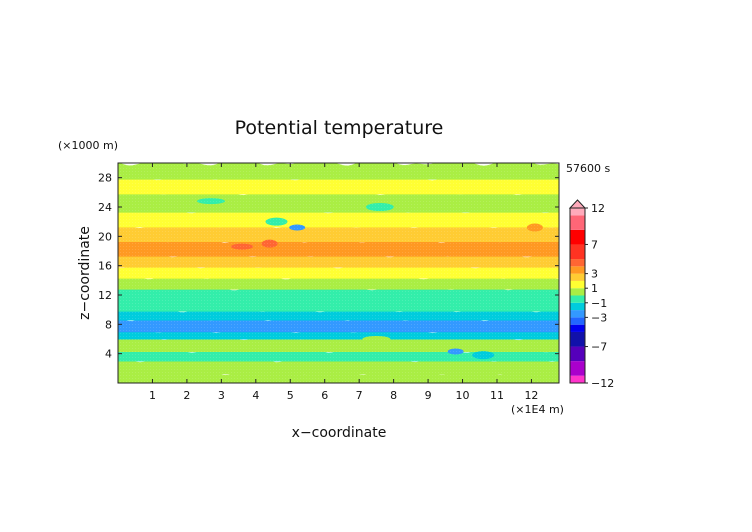  I want to click on x-tick-label: 10, so click(463, 395).